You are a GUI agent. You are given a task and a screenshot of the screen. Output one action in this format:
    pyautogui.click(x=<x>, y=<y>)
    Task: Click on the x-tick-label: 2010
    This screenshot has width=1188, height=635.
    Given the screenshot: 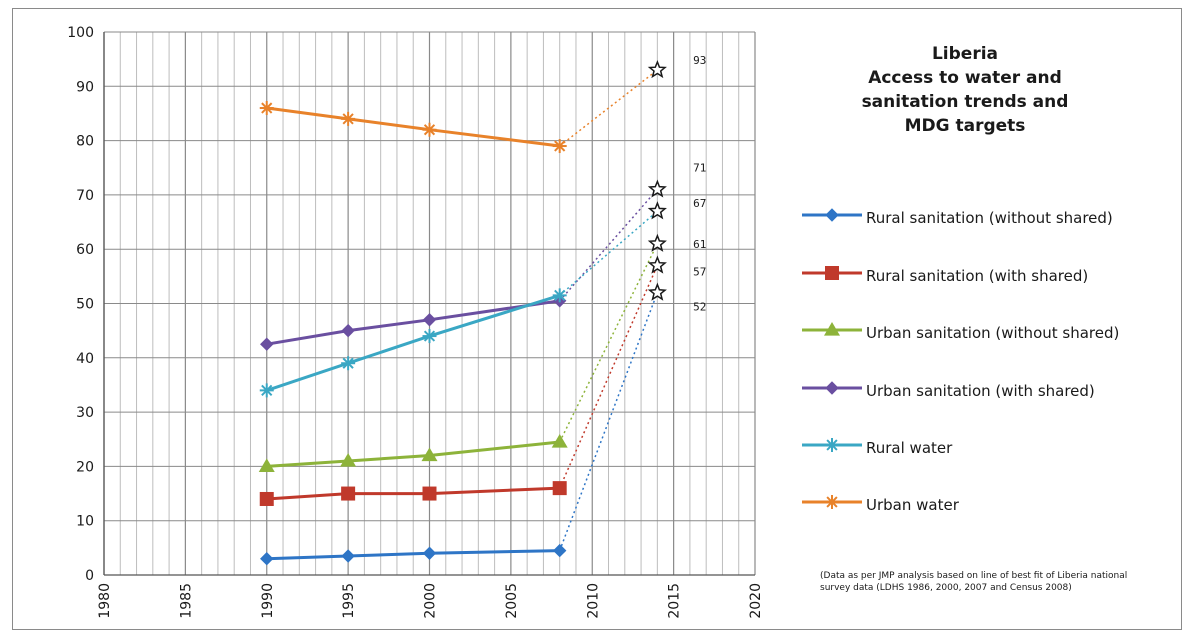 What is the action you would take?
    pyautogui.click(x=593, y=601)
    